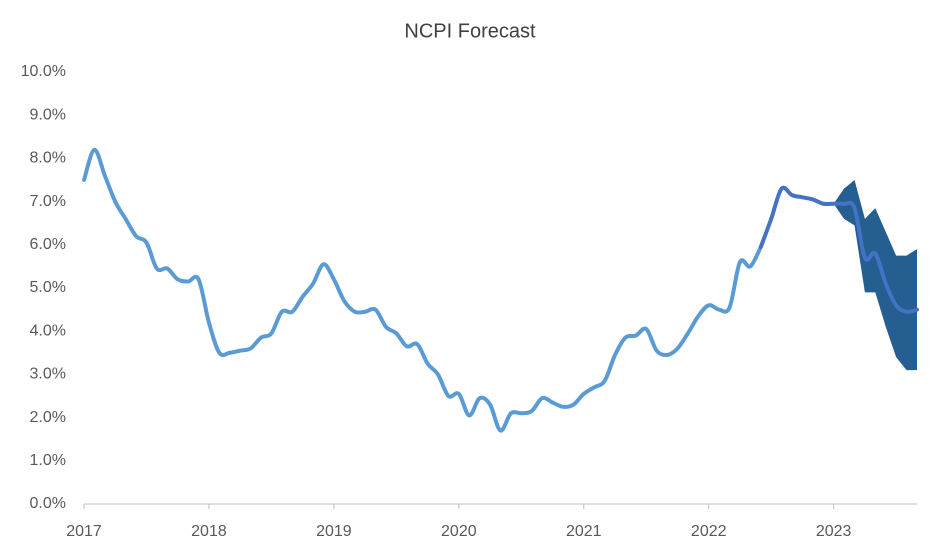 This screenshot has width=940, height=557. Describe the element at coordinates (43, 71) in the screenshot. I see `y-tick-label: 10.0%` at that location.